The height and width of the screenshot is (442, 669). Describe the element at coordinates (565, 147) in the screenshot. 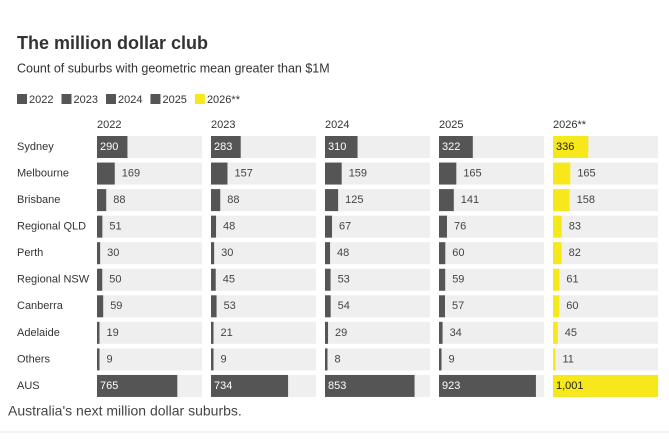

I see `value-label: 336` at that location.